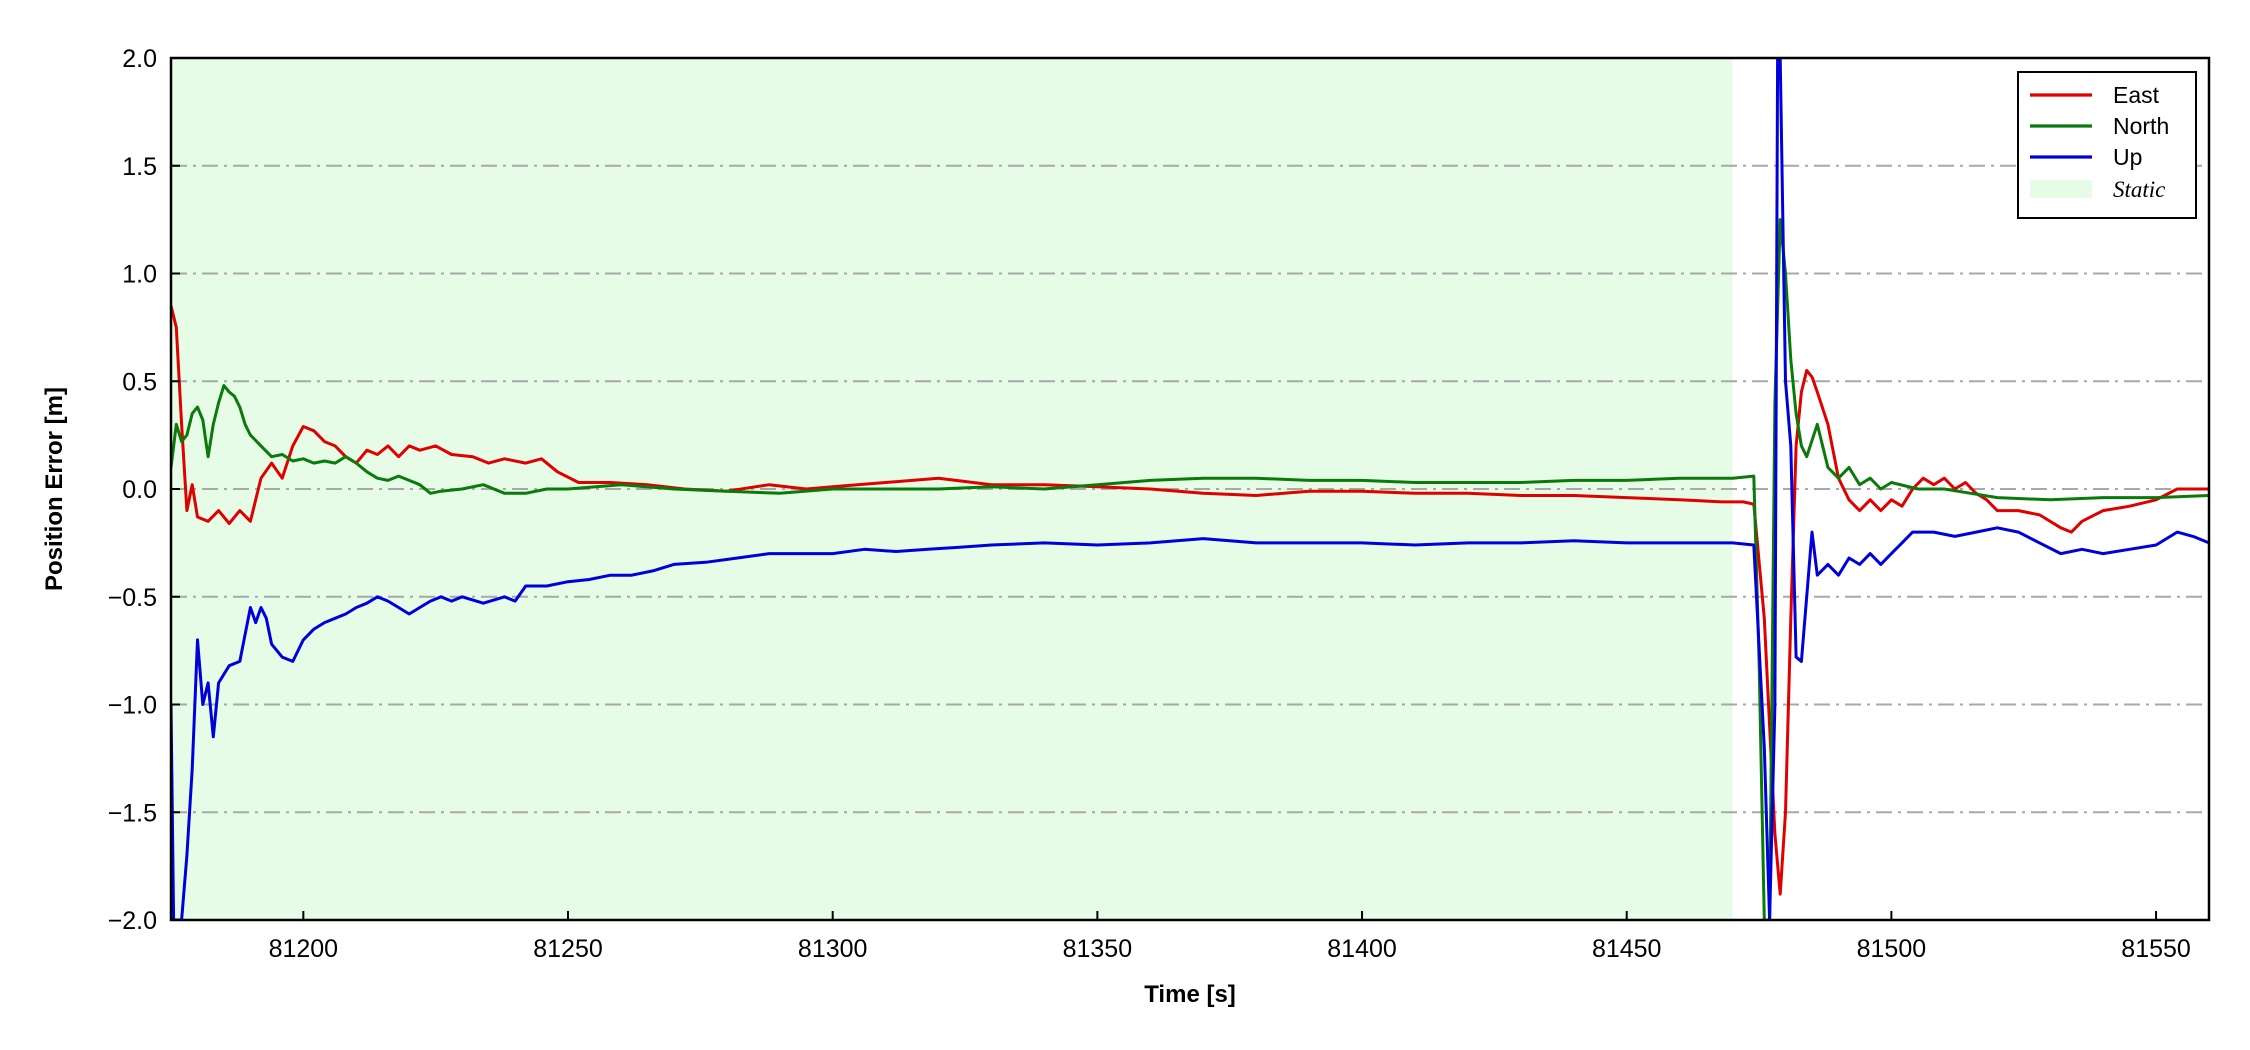 This screenshot has height=1050, width=2250. I want to click on y-tick-label: −0.5, so click(132, 598).